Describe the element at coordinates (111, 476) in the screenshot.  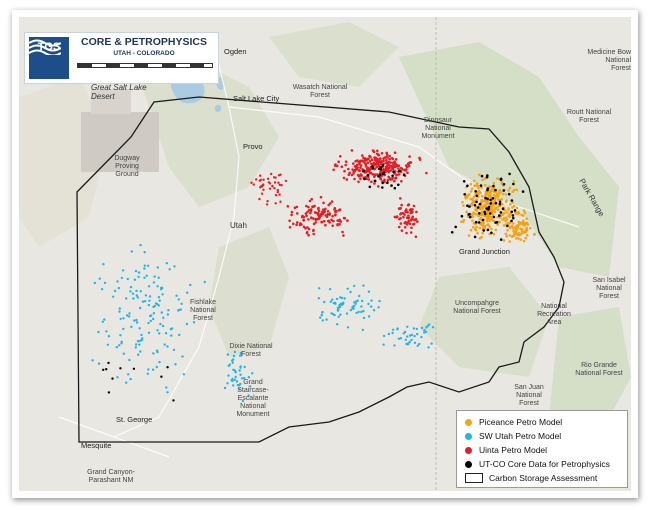
I see `label-grand-canyon: Grand Canyon-Parashant NM` at that location.